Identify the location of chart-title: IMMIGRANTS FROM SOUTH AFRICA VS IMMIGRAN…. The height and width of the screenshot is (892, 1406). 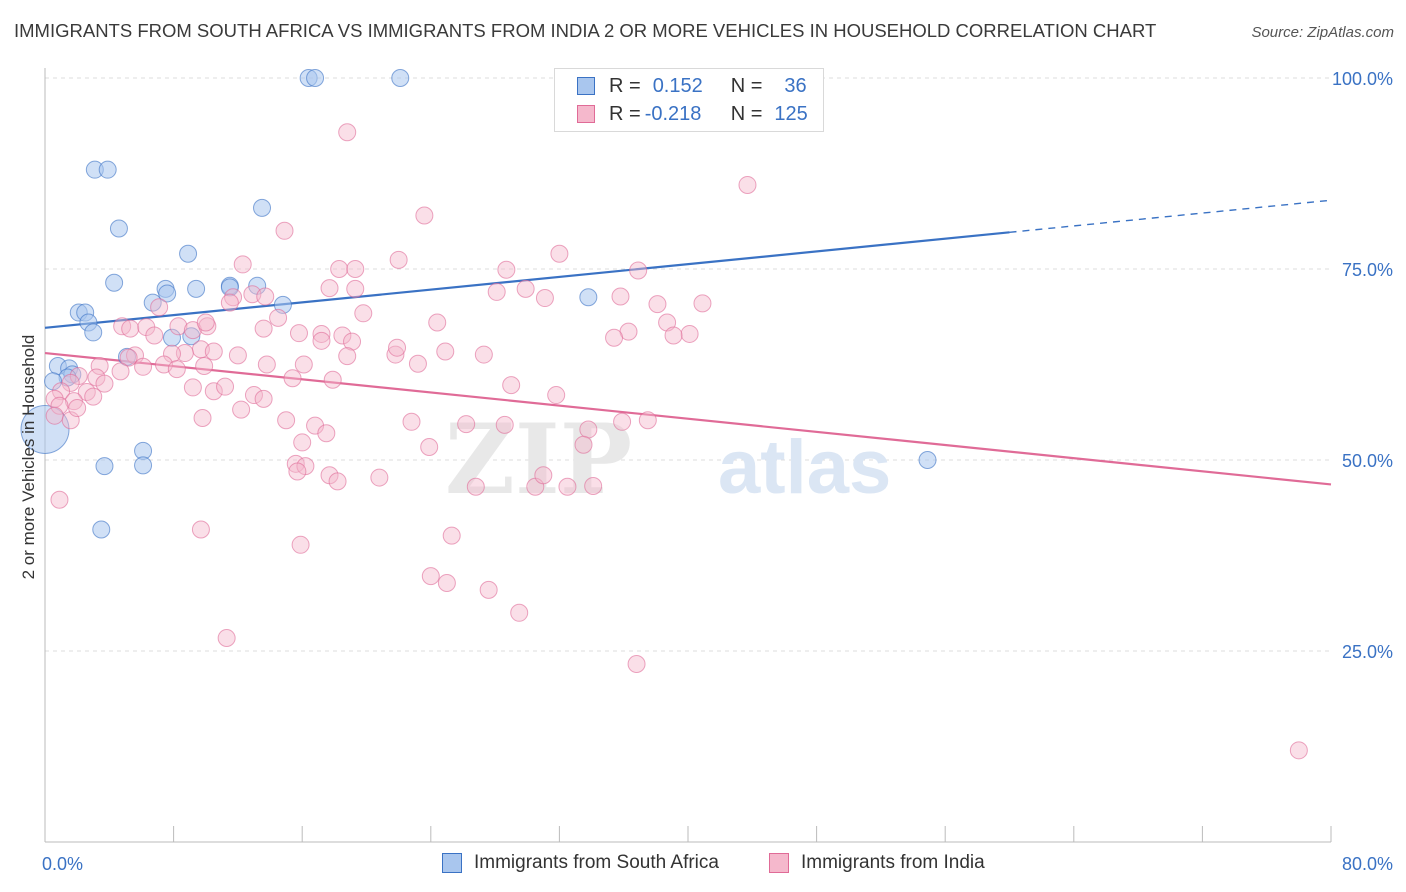
(585, 30).